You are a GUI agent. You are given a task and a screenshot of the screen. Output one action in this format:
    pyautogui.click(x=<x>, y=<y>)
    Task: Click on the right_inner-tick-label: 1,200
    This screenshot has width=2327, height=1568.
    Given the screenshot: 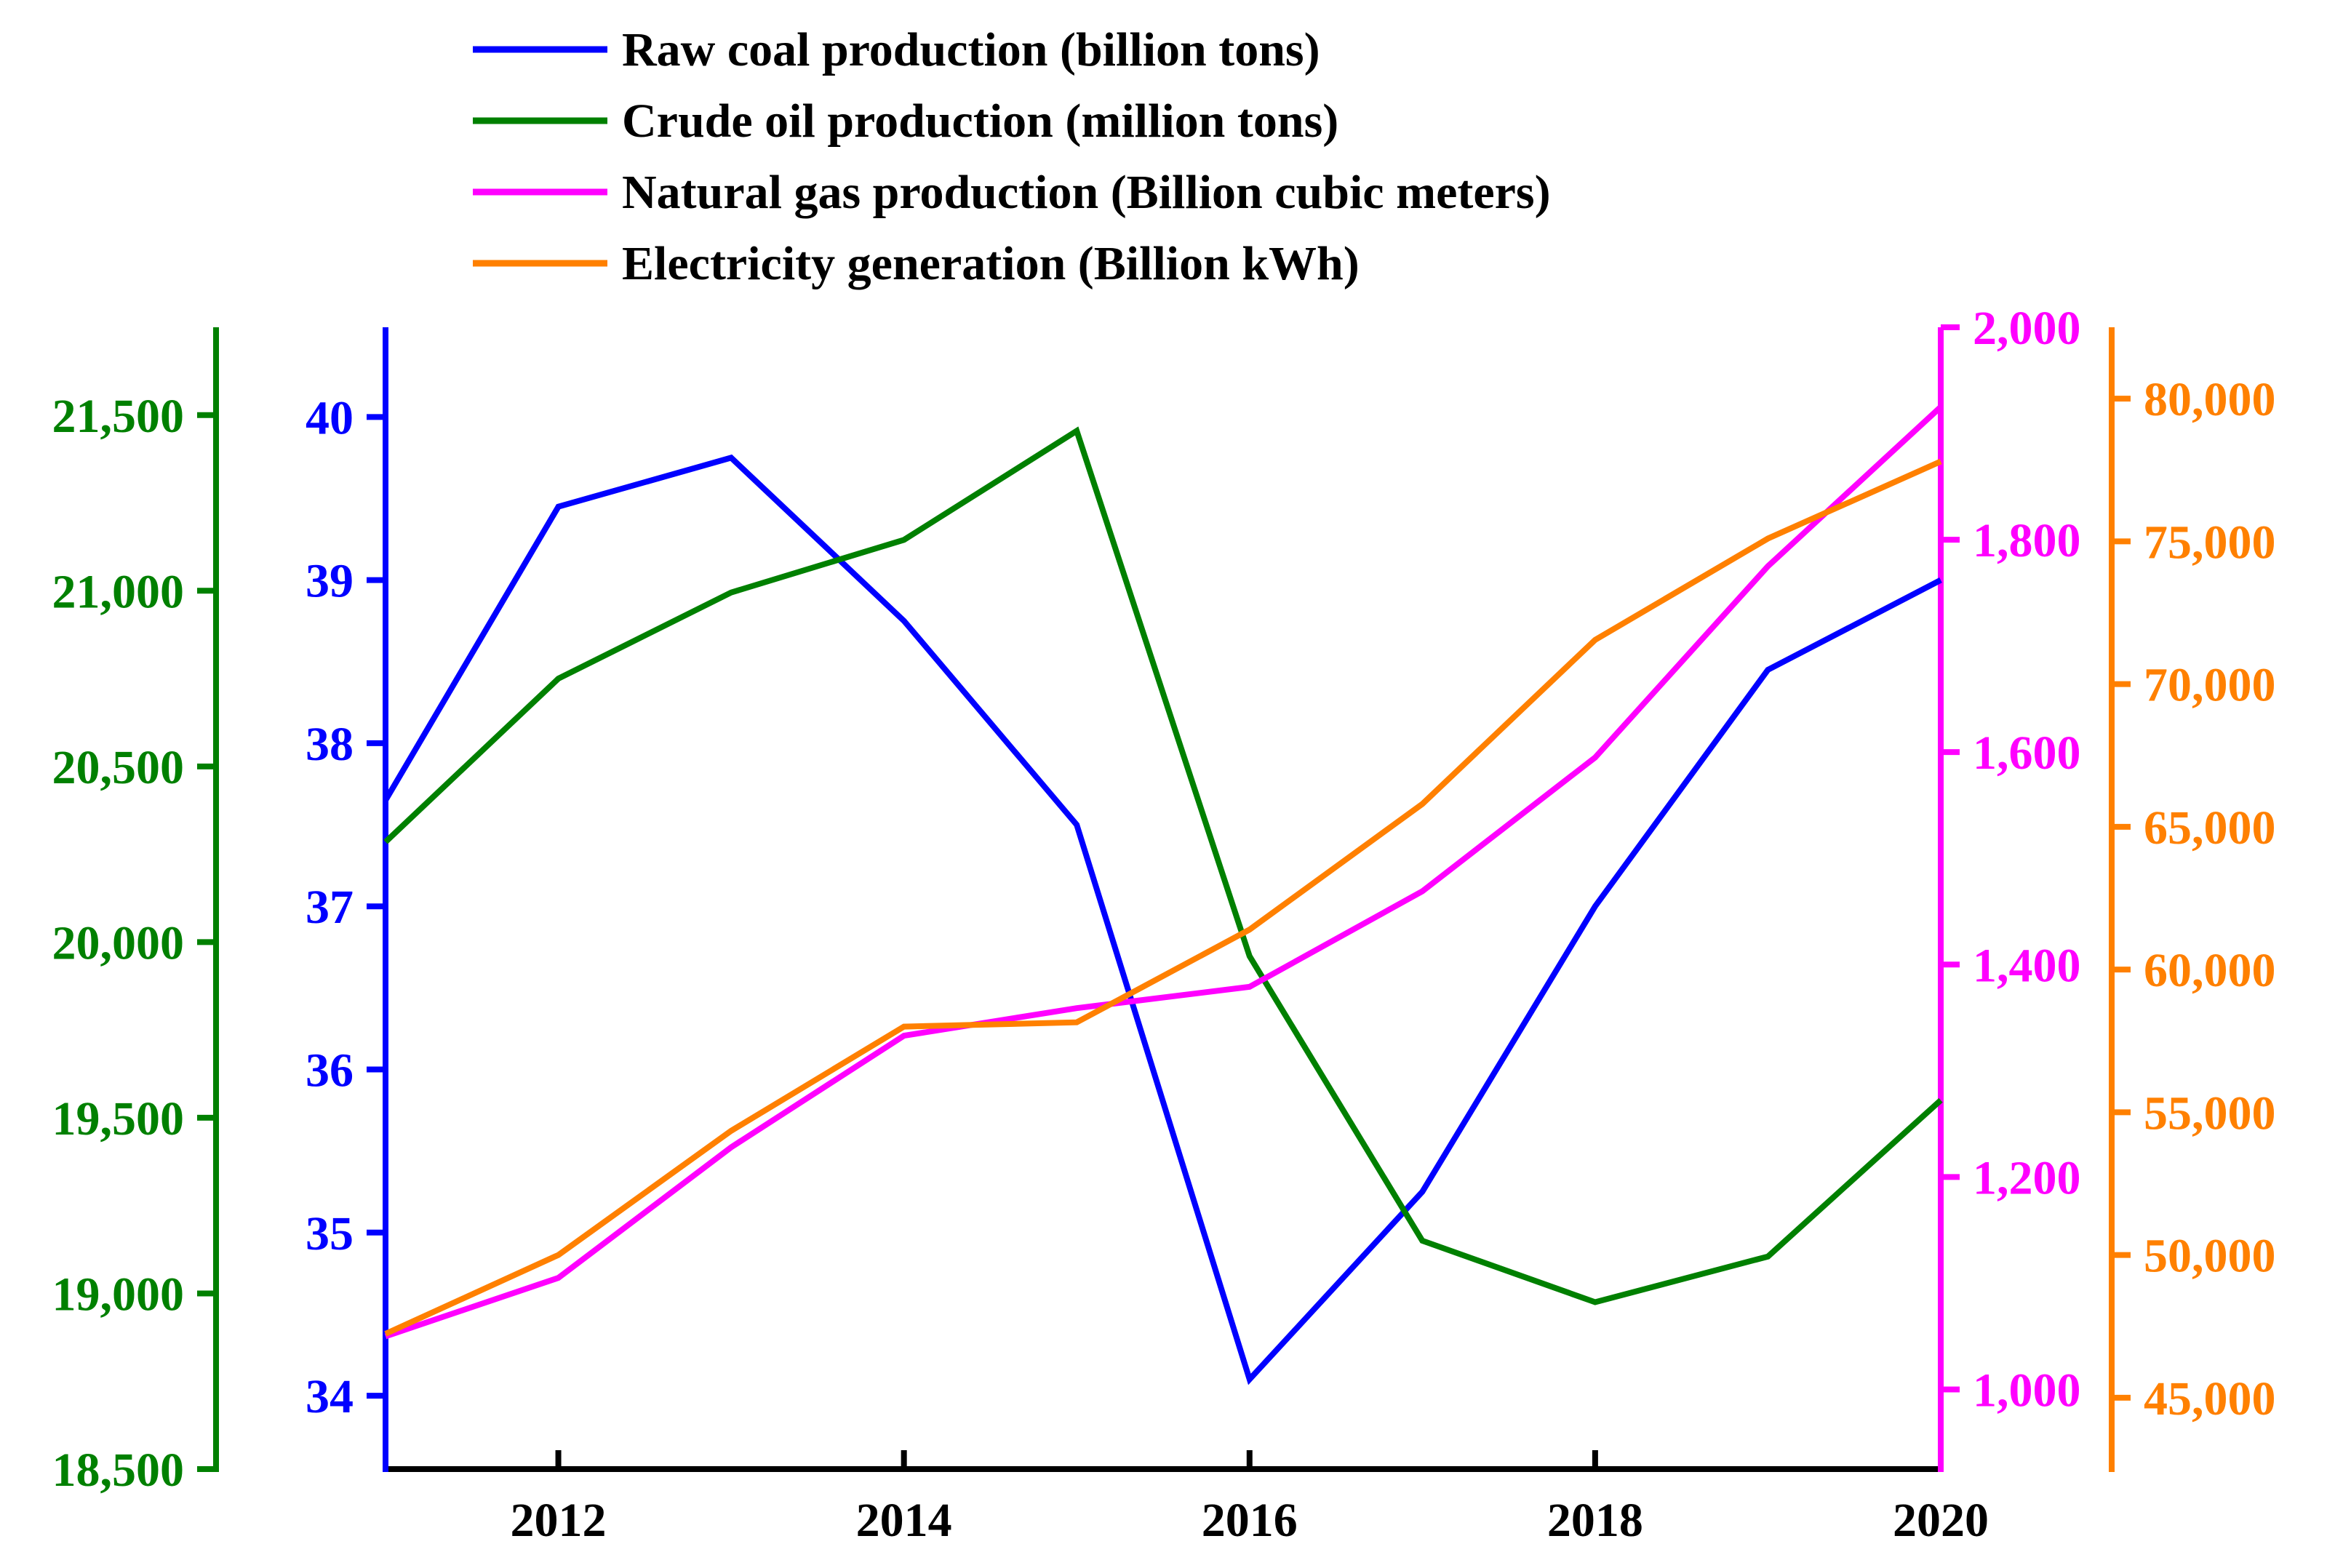 What is the action you would take?
    pyautogui.click(x=2027, y=1177)
    